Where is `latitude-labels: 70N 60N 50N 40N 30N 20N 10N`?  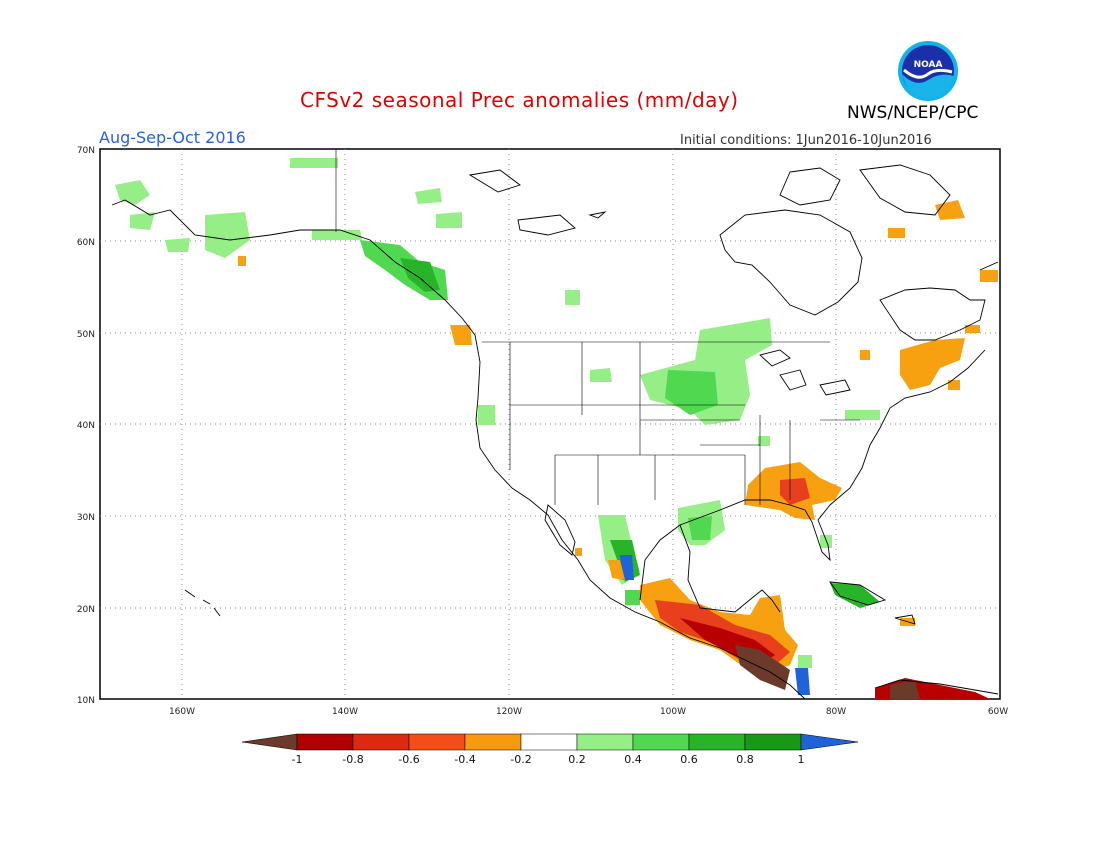
latitude-labels: 70N 60N 50N 40N 30N 20N 10N is located at coordinates (86, 426).